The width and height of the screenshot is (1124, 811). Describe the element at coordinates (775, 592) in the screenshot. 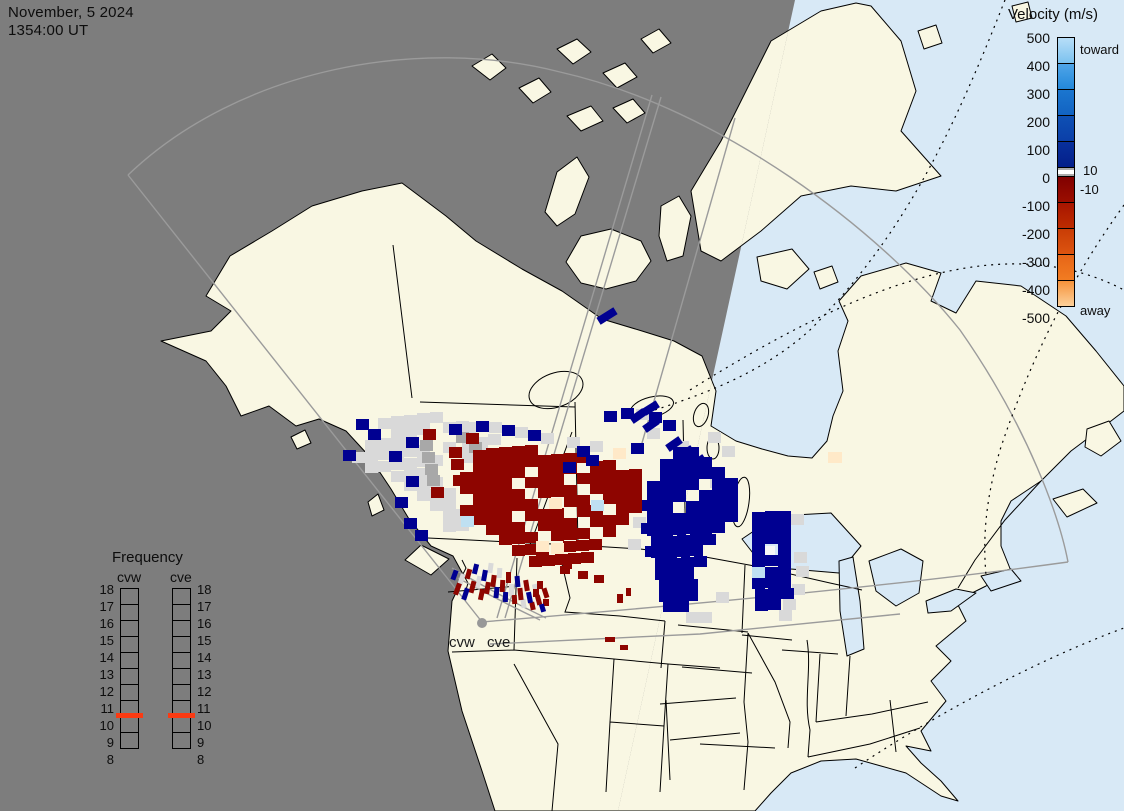

I see `fov-right-edge` at that location.